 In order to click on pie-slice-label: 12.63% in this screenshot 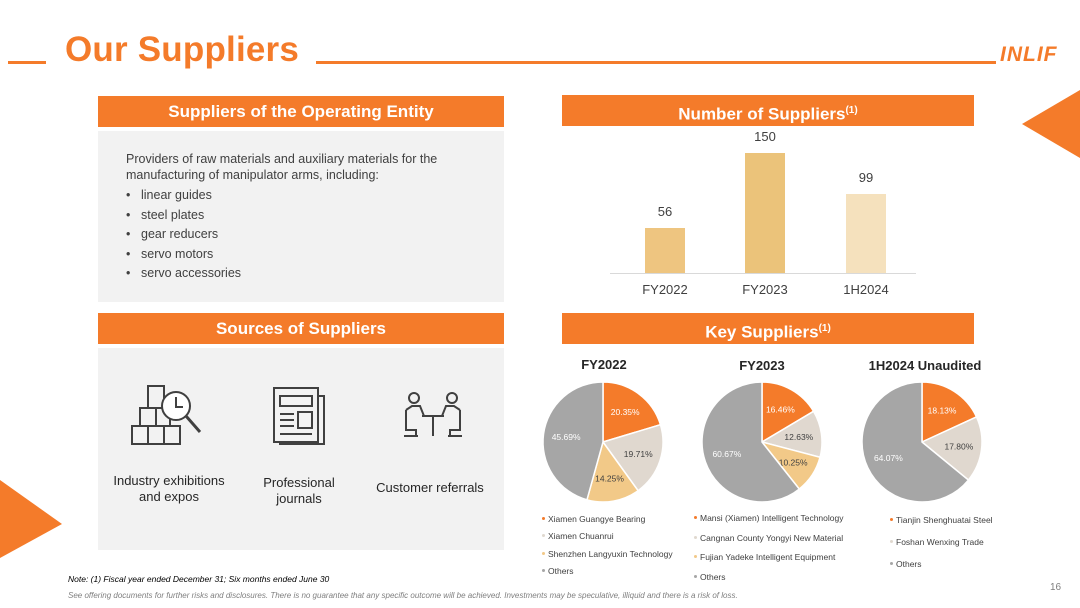, I will do `click(798, 437)`.